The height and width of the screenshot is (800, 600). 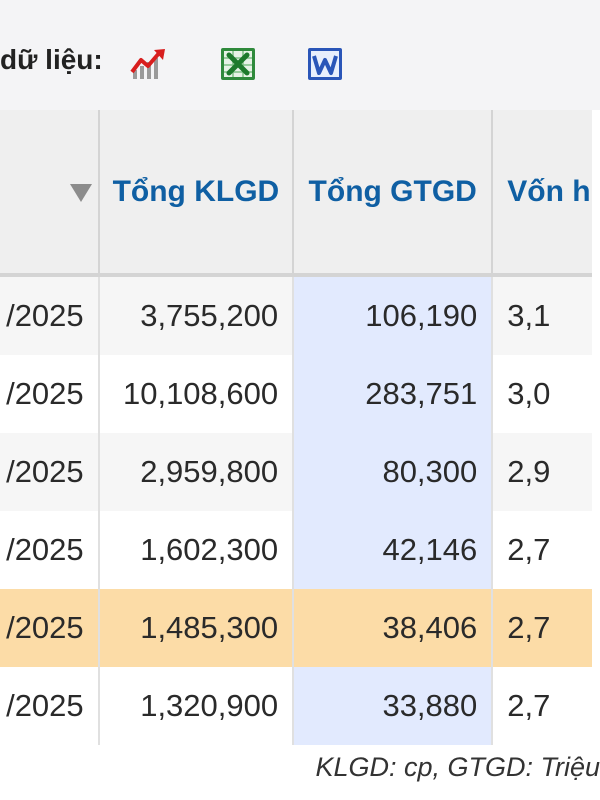 I want to click on table-row: /2025 2,959,800 80,300 2,9, so click(x=296, y=472).